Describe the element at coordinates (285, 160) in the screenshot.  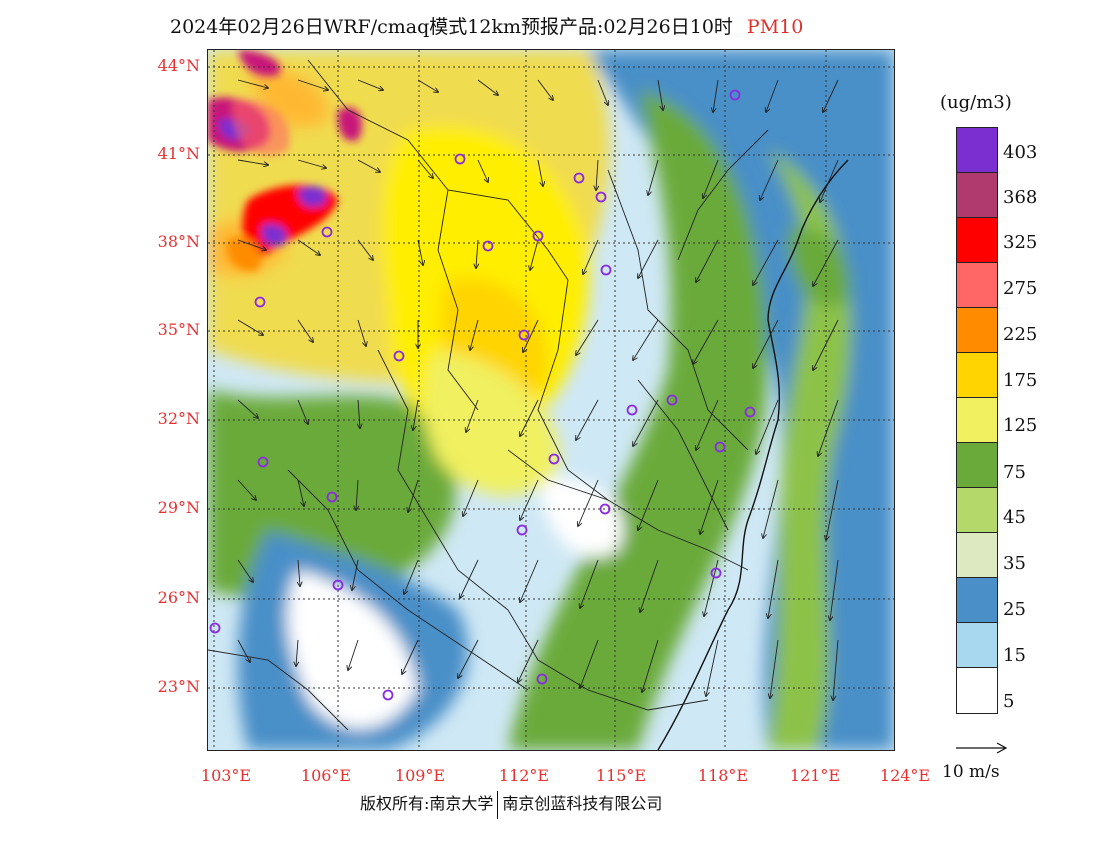
I see `high-concentration-patches` at that location.